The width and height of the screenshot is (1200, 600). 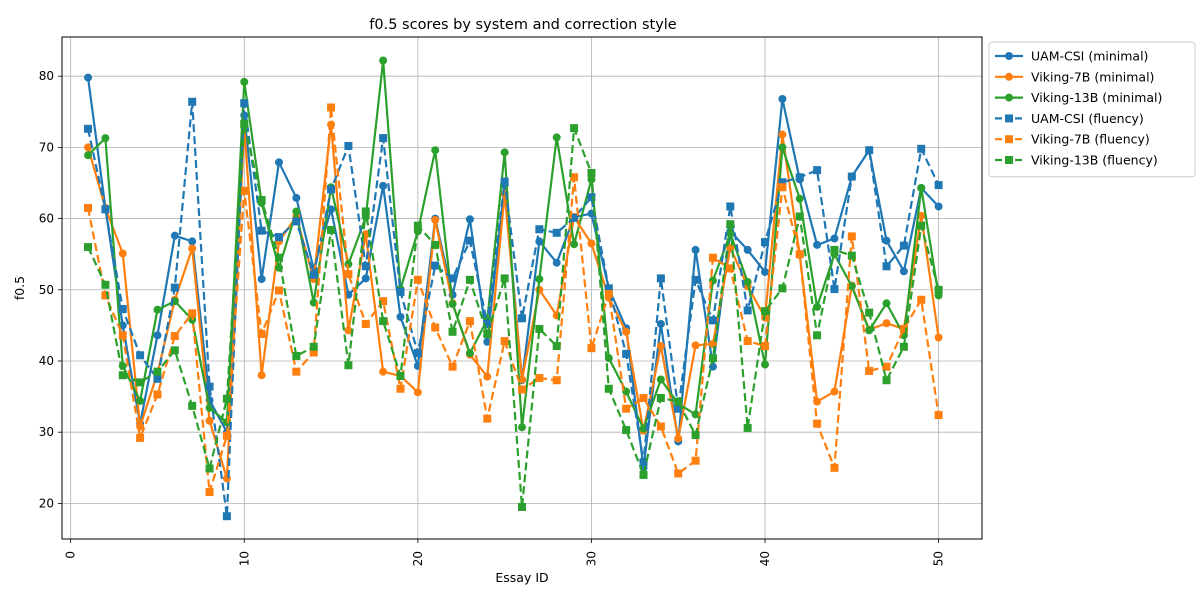 I want to click on legend-label: Viking-13B (fluency), so click(x=1094, y=160).